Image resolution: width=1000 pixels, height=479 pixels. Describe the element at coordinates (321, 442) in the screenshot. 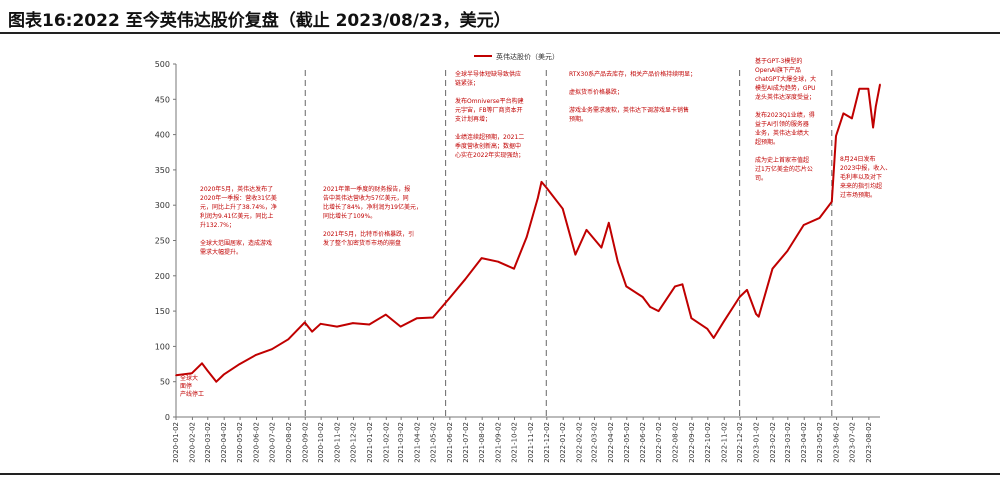

I see `x-tick-label: 2020-10-02` at that location.